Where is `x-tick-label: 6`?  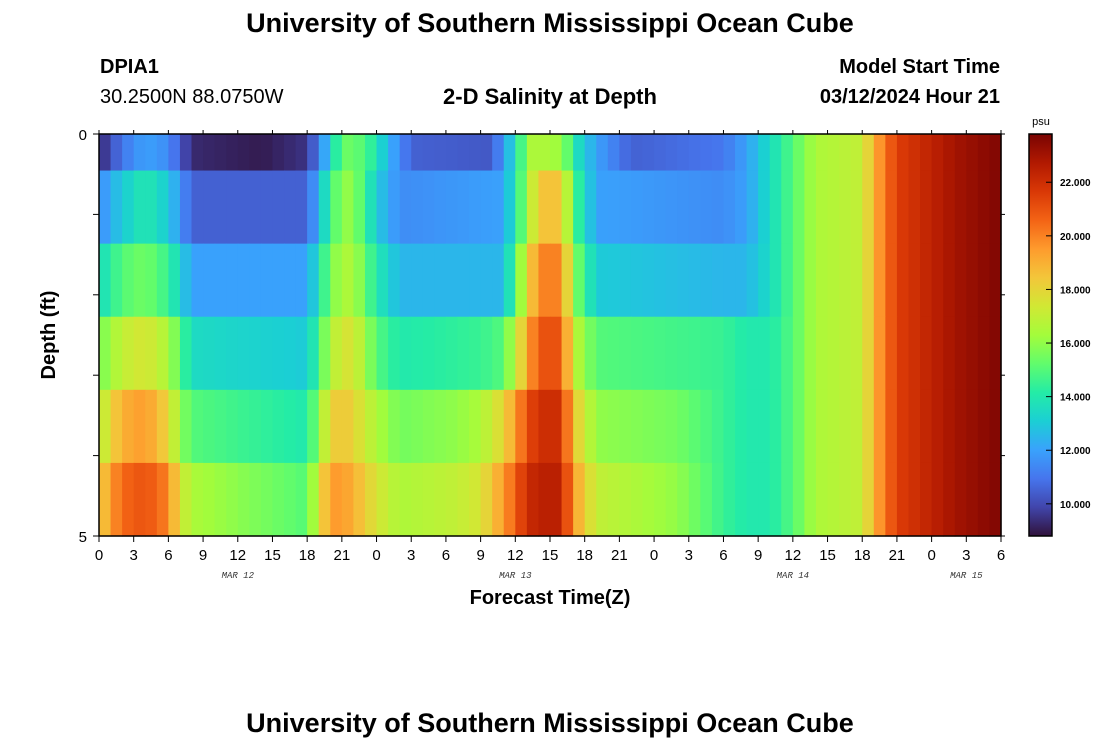
x-tick-label: 6 is located at coordinates (723, 555).